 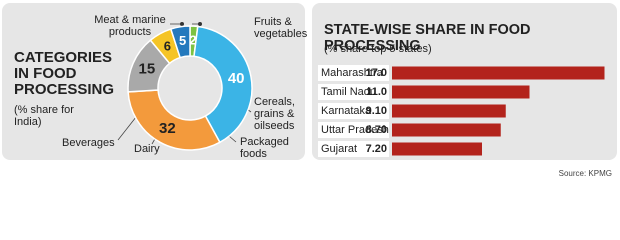 I want to click on left-subtitle: (% share for India), so click(x=44, y=116).